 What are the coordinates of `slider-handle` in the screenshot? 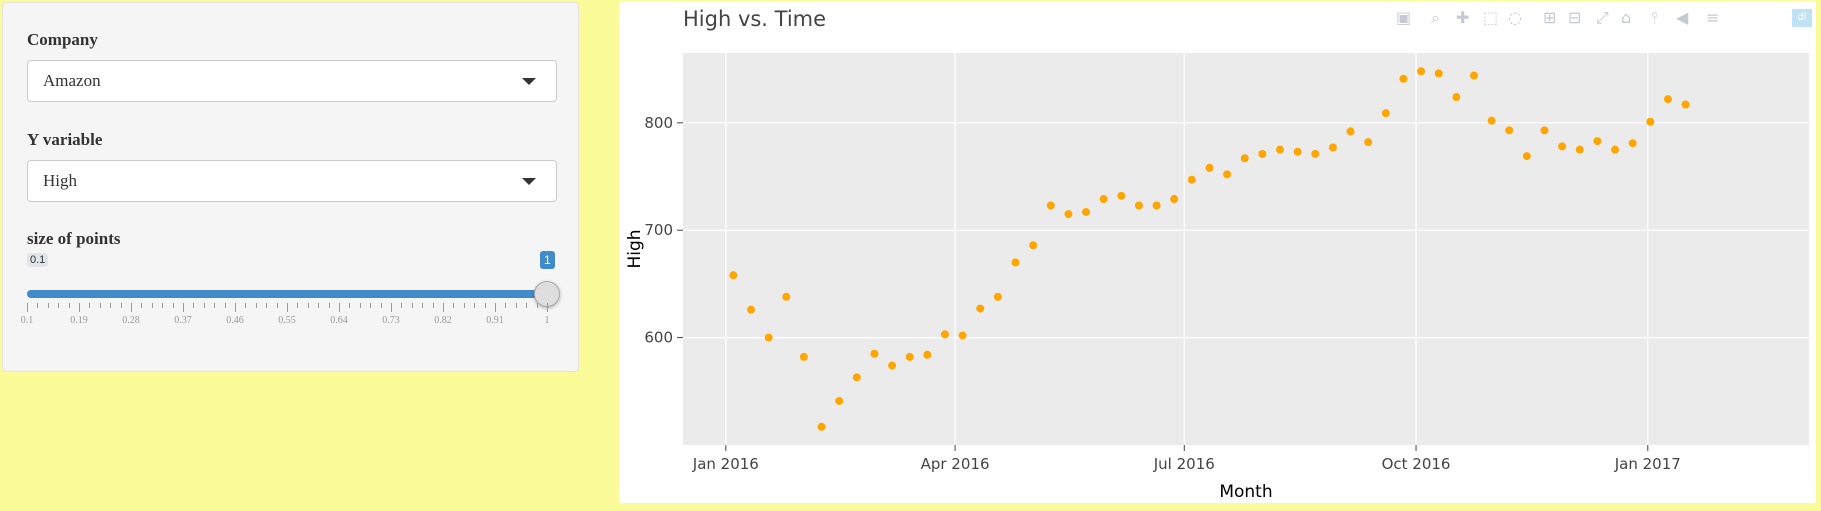 It's located at (547, 294).